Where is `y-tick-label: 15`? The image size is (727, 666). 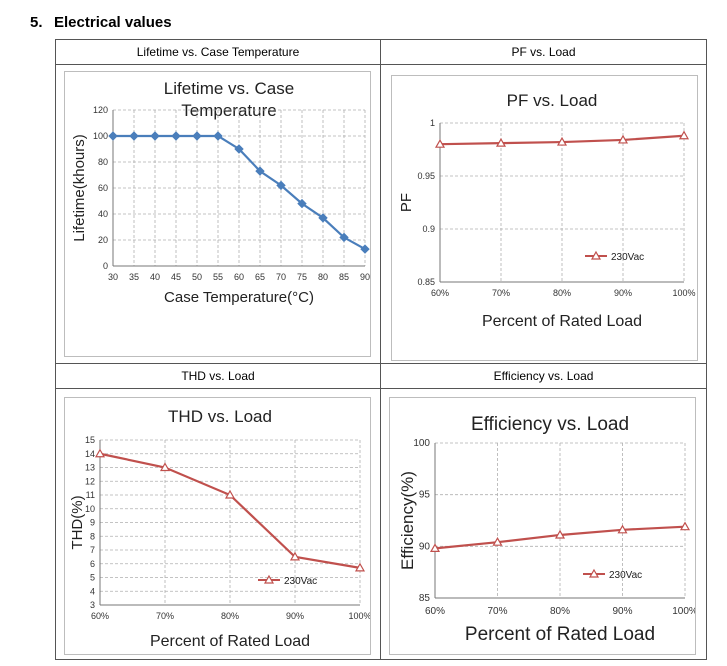
y-tick-label: 15 is located at coordinates (90, 440).